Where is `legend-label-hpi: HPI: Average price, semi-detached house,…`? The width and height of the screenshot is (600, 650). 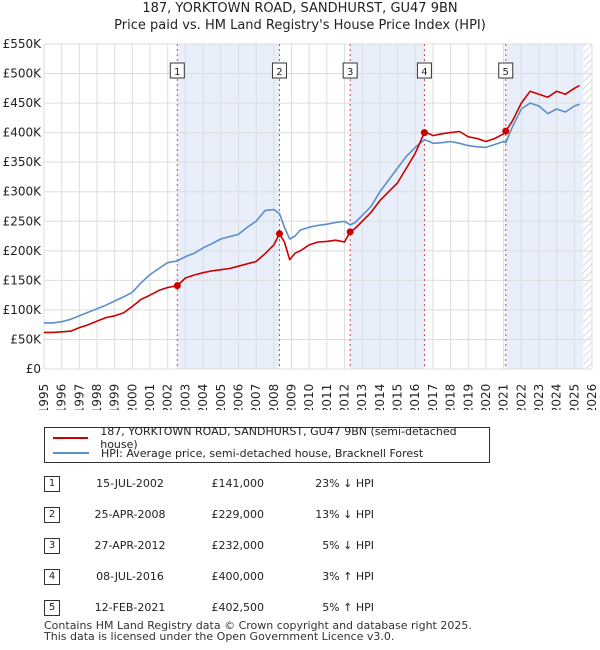
legend-label-hpi: HPI: Average price, semi-detached house,… is located at coordinates (262, 453).